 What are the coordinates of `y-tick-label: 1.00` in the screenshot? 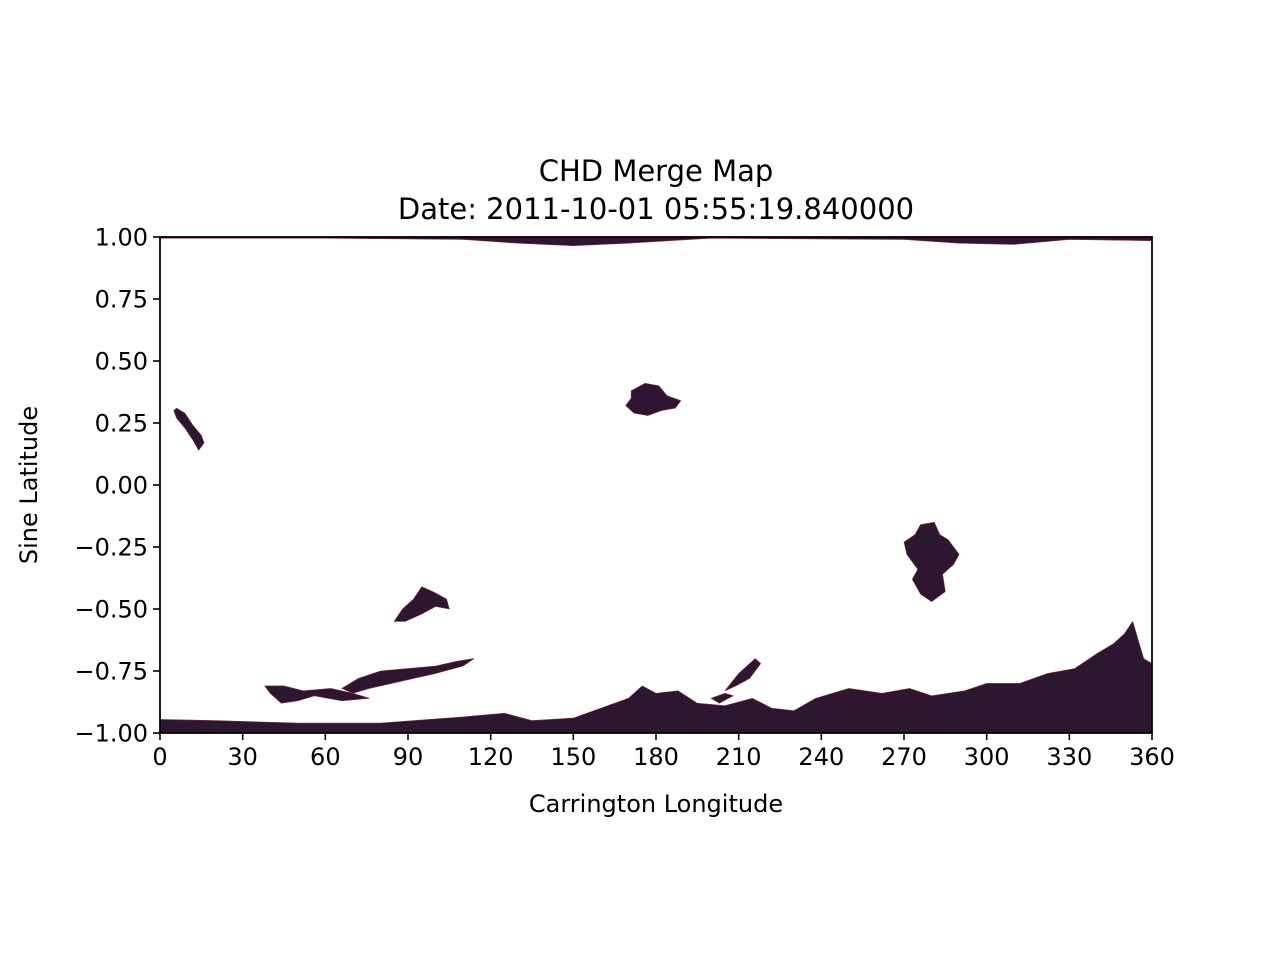 It's located at (121, 238).